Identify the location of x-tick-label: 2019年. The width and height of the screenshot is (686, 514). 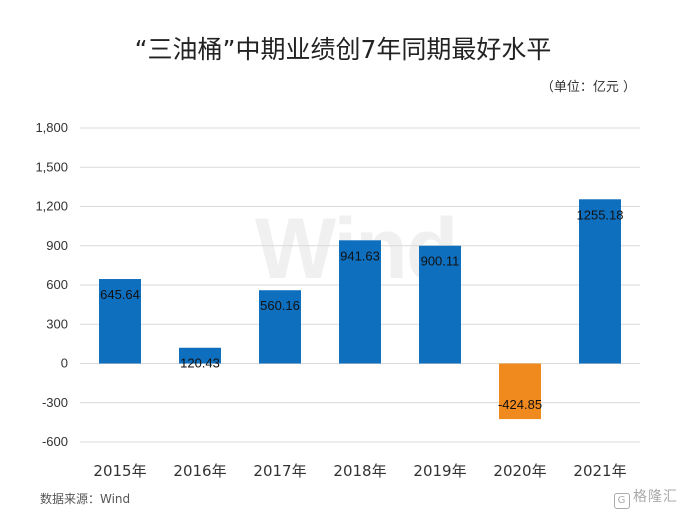
(439, 471).